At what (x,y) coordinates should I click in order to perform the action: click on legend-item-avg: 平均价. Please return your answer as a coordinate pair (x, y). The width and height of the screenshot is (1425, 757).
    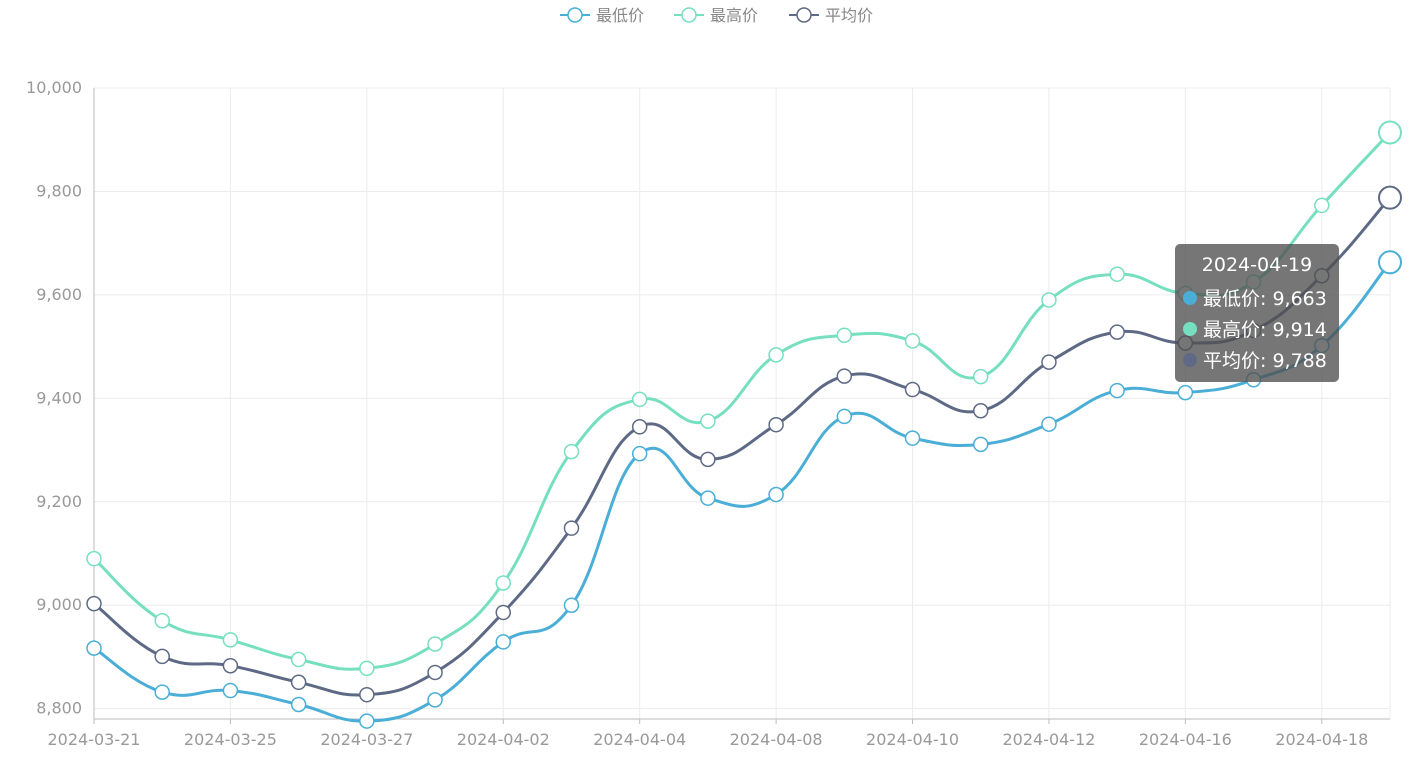
    Looking at the image, I should click on (831, 15).